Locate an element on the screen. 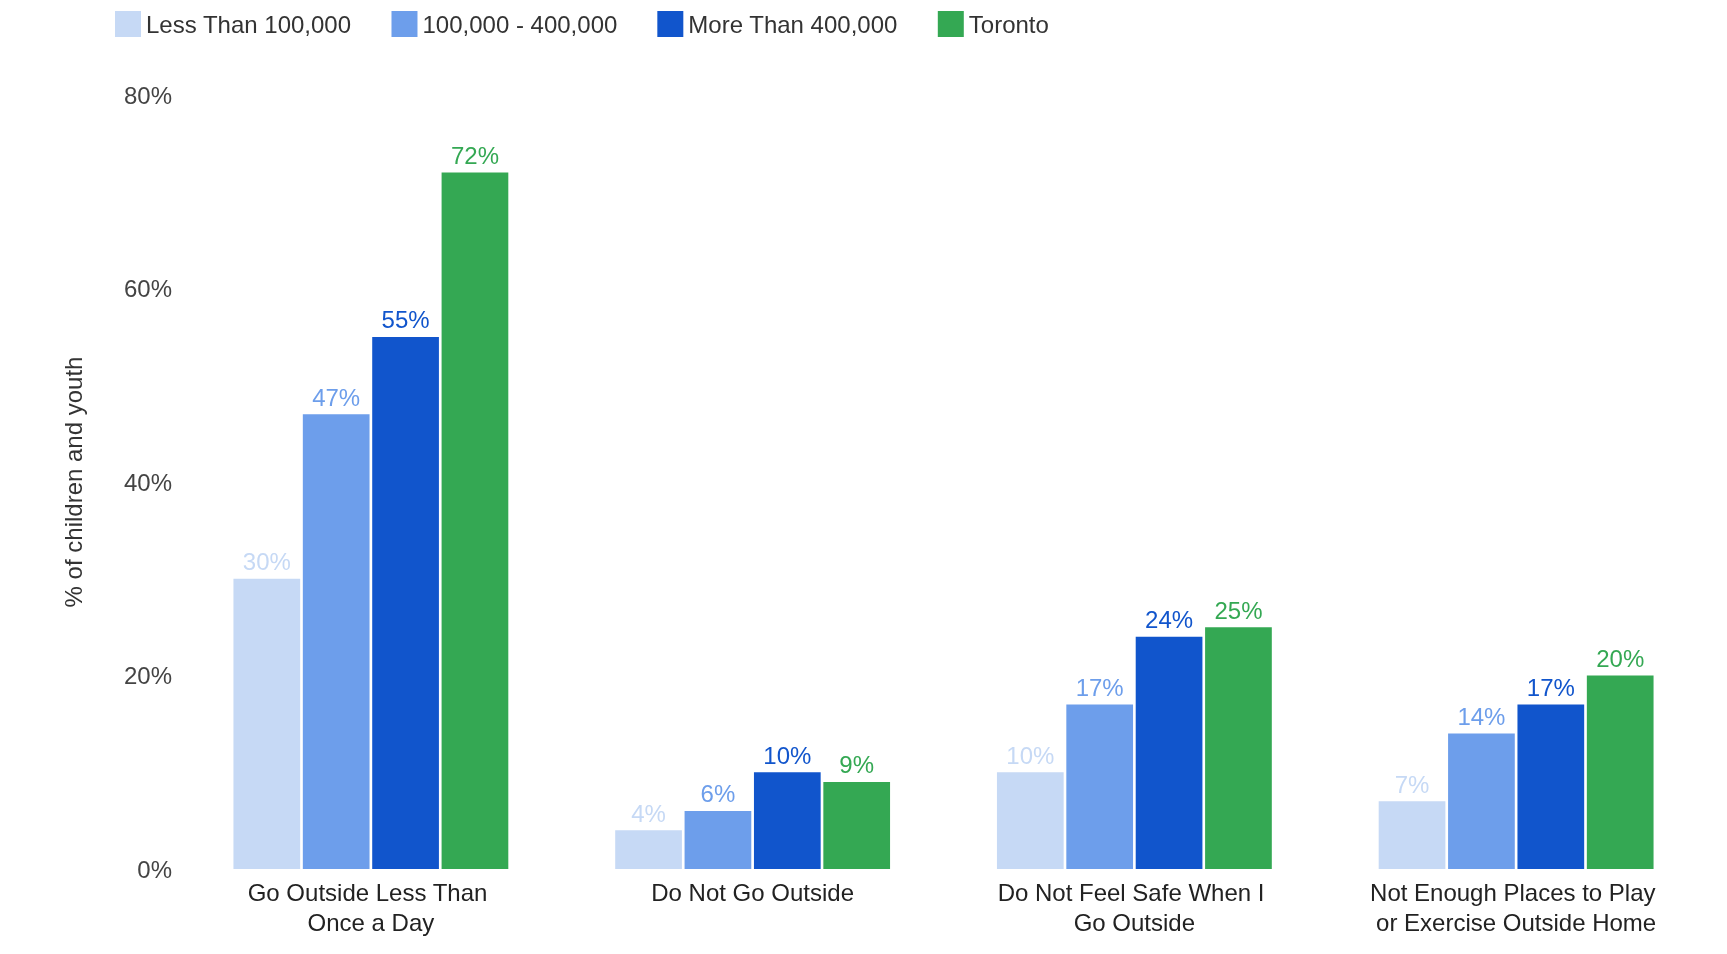 Image resolution: width=1727 pixels, height=954 pixels. data-label: 24% is located at coordinates (1169, 620).